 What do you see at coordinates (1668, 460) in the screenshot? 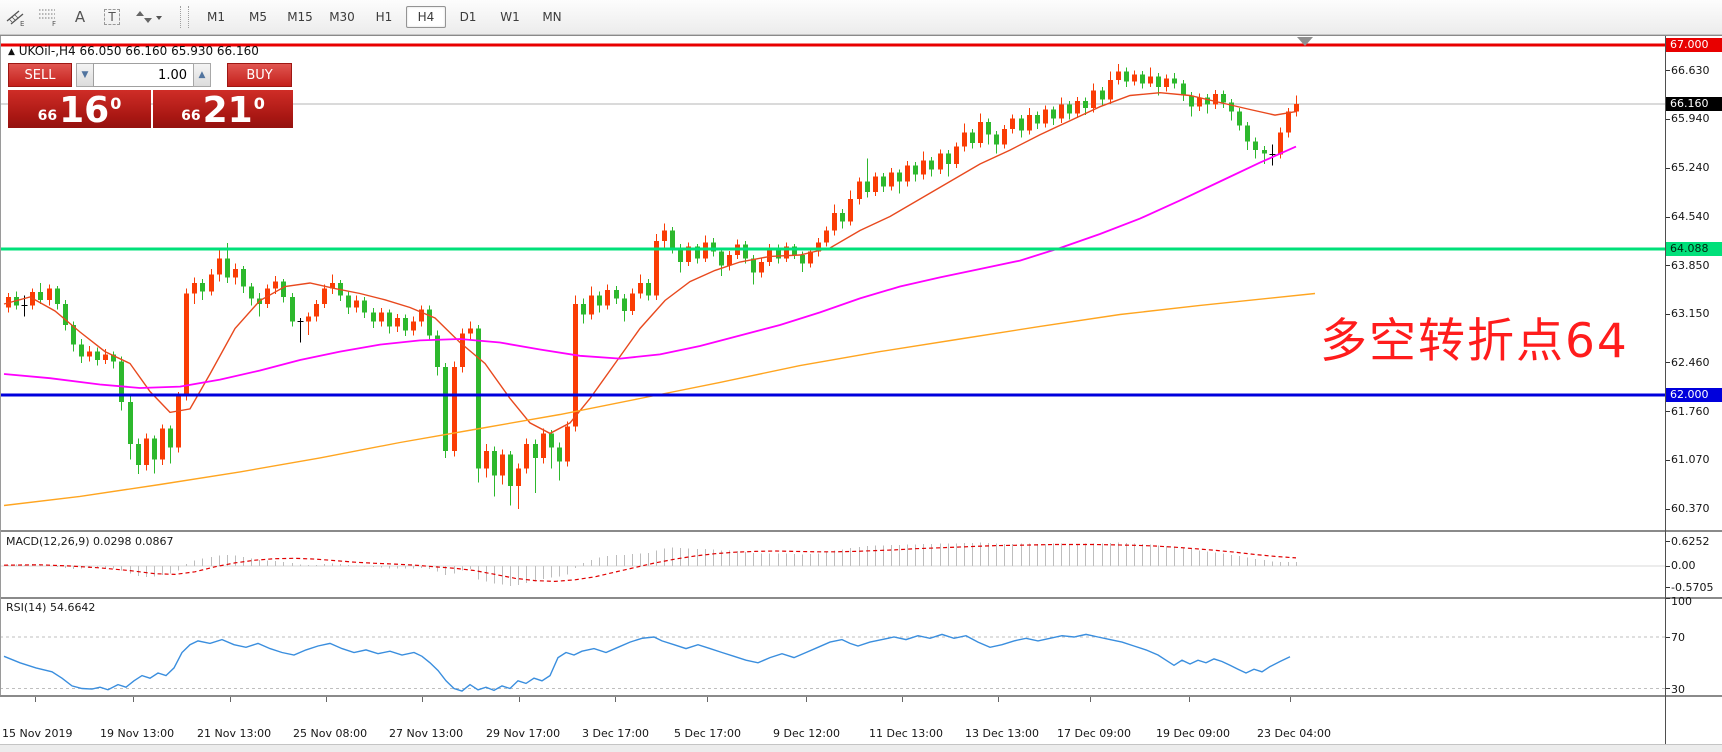
I see `price-tick-61.070` at bounding box center [1668, 460].